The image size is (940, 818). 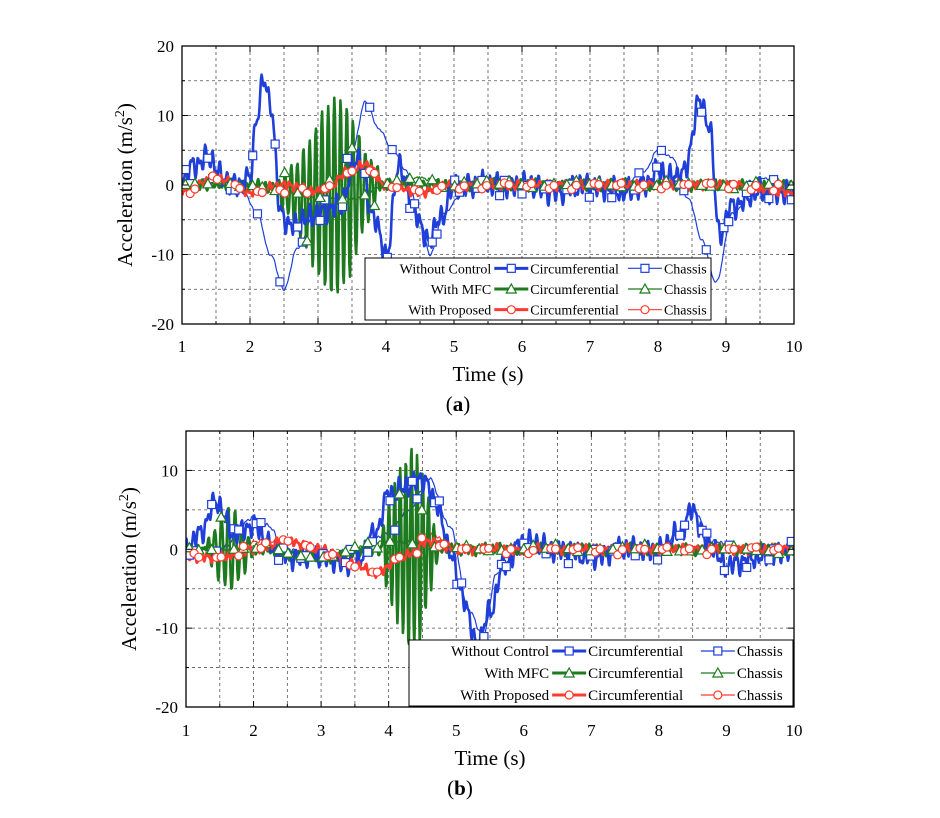 What do you see at coordinates (516, 674) in the screenshot?
I see `legend-group-label: With MFC` at bounding box center [516, 674].